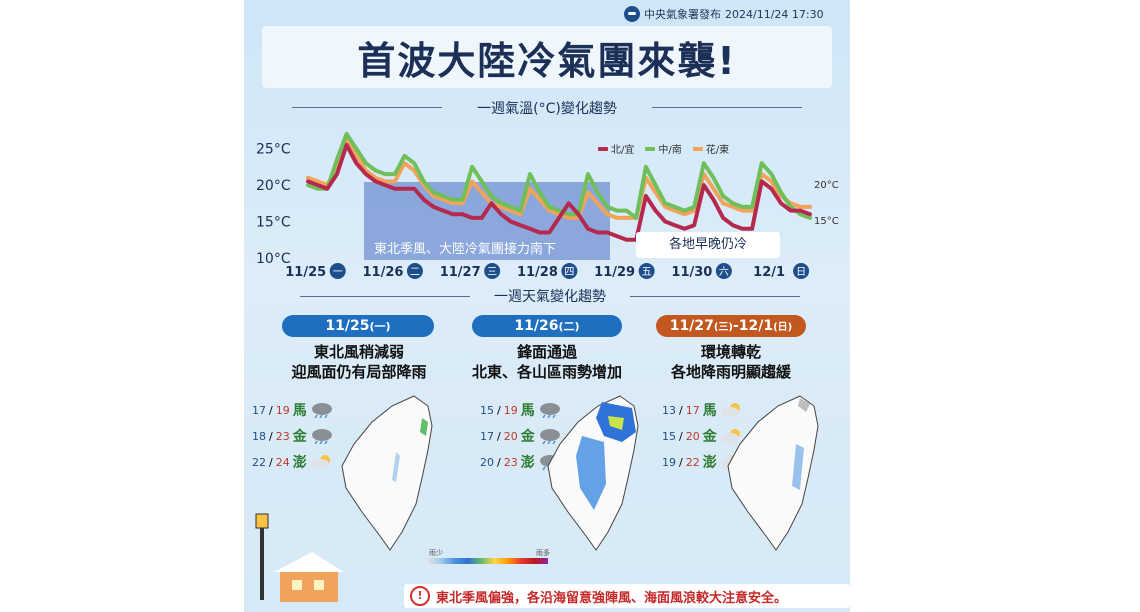  Describe the element at coordinates (537, 272) in the screenshot. I see `x-tick-date: 11/28` at that location.